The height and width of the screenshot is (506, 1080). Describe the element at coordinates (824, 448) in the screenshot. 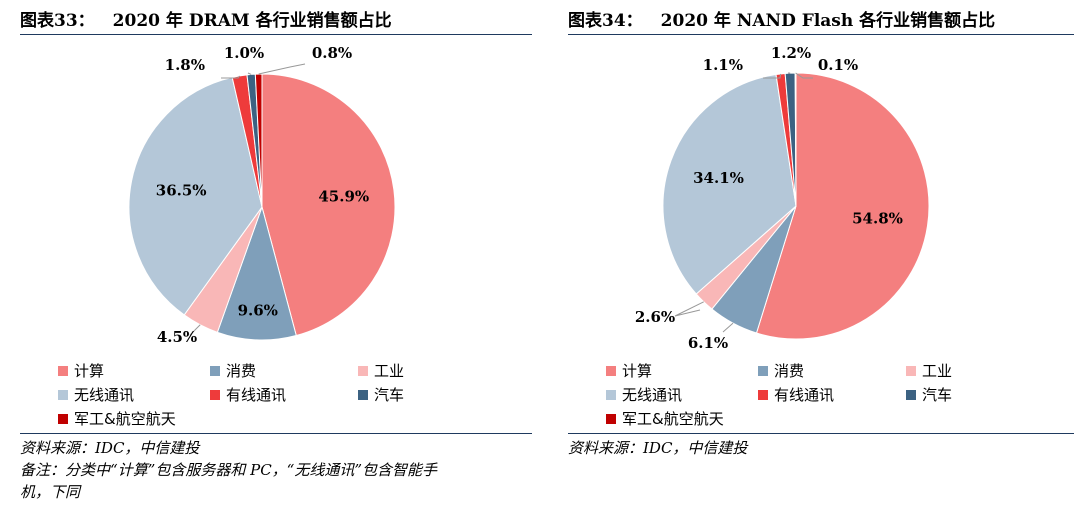

I see `source-note: 资料来源：IDC，中信建投` at that location.